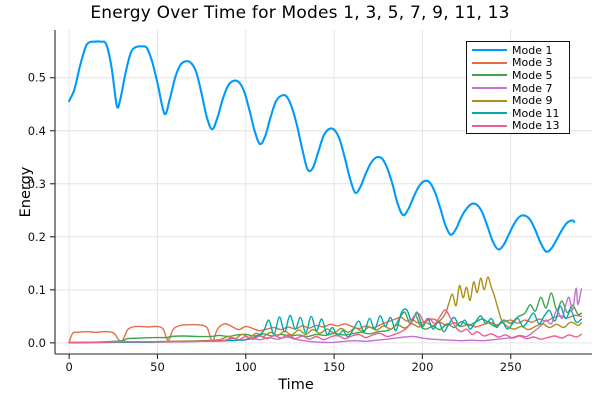  What do you see at coordinates (532, 50) in the screenshot?
I see `legend-label: Mode 1` at bounding box center [532, 50].